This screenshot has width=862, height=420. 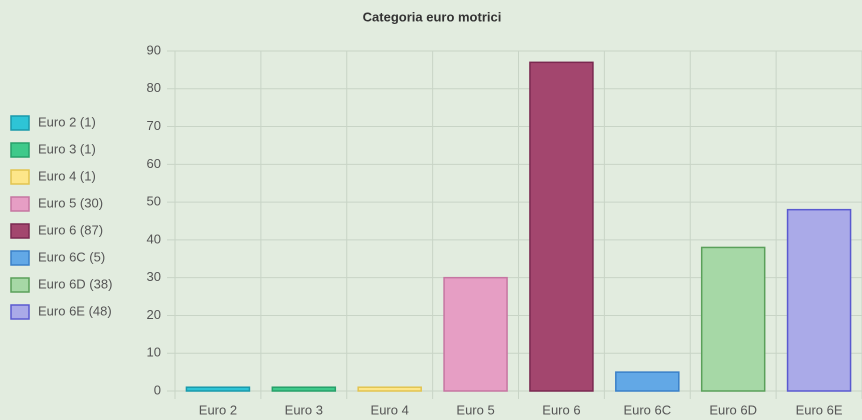 What do you see at coordinates (819, 409) in the screenshot?
I see `x-tick-label: Euro 6E` at bounding box center [819, 409].